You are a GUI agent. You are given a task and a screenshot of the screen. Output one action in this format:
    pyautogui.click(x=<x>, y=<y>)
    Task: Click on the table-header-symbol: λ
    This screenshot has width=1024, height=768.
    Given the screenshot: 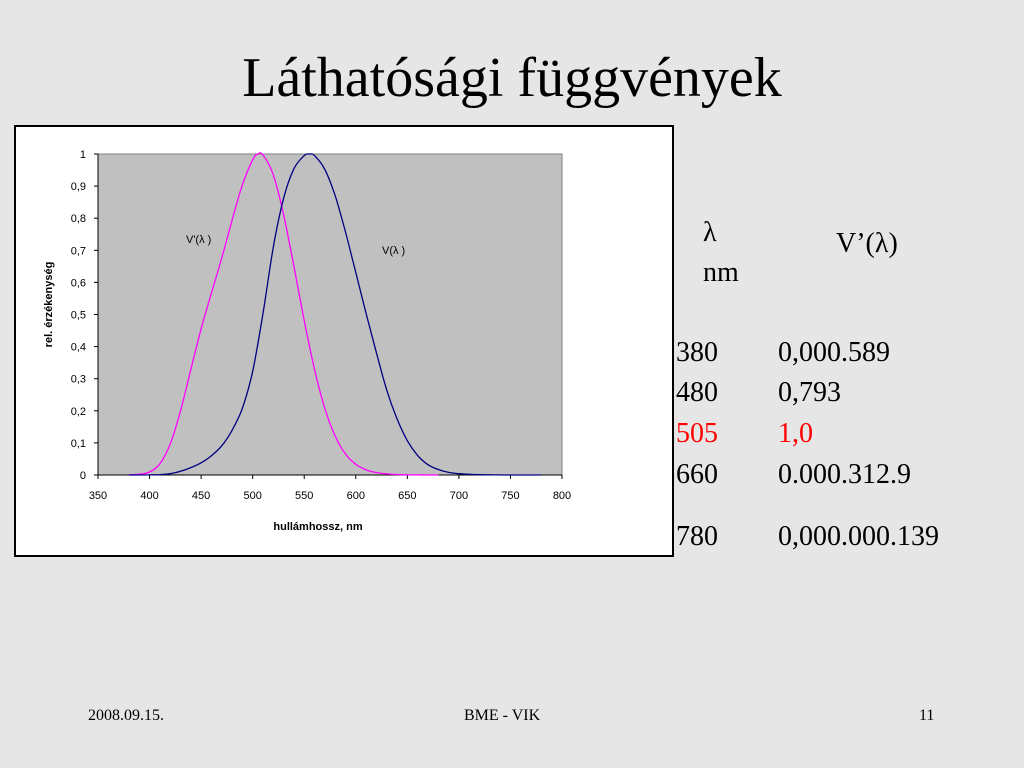 What is the action you would take?
    pyautogui.click(x=710, y=232)
    